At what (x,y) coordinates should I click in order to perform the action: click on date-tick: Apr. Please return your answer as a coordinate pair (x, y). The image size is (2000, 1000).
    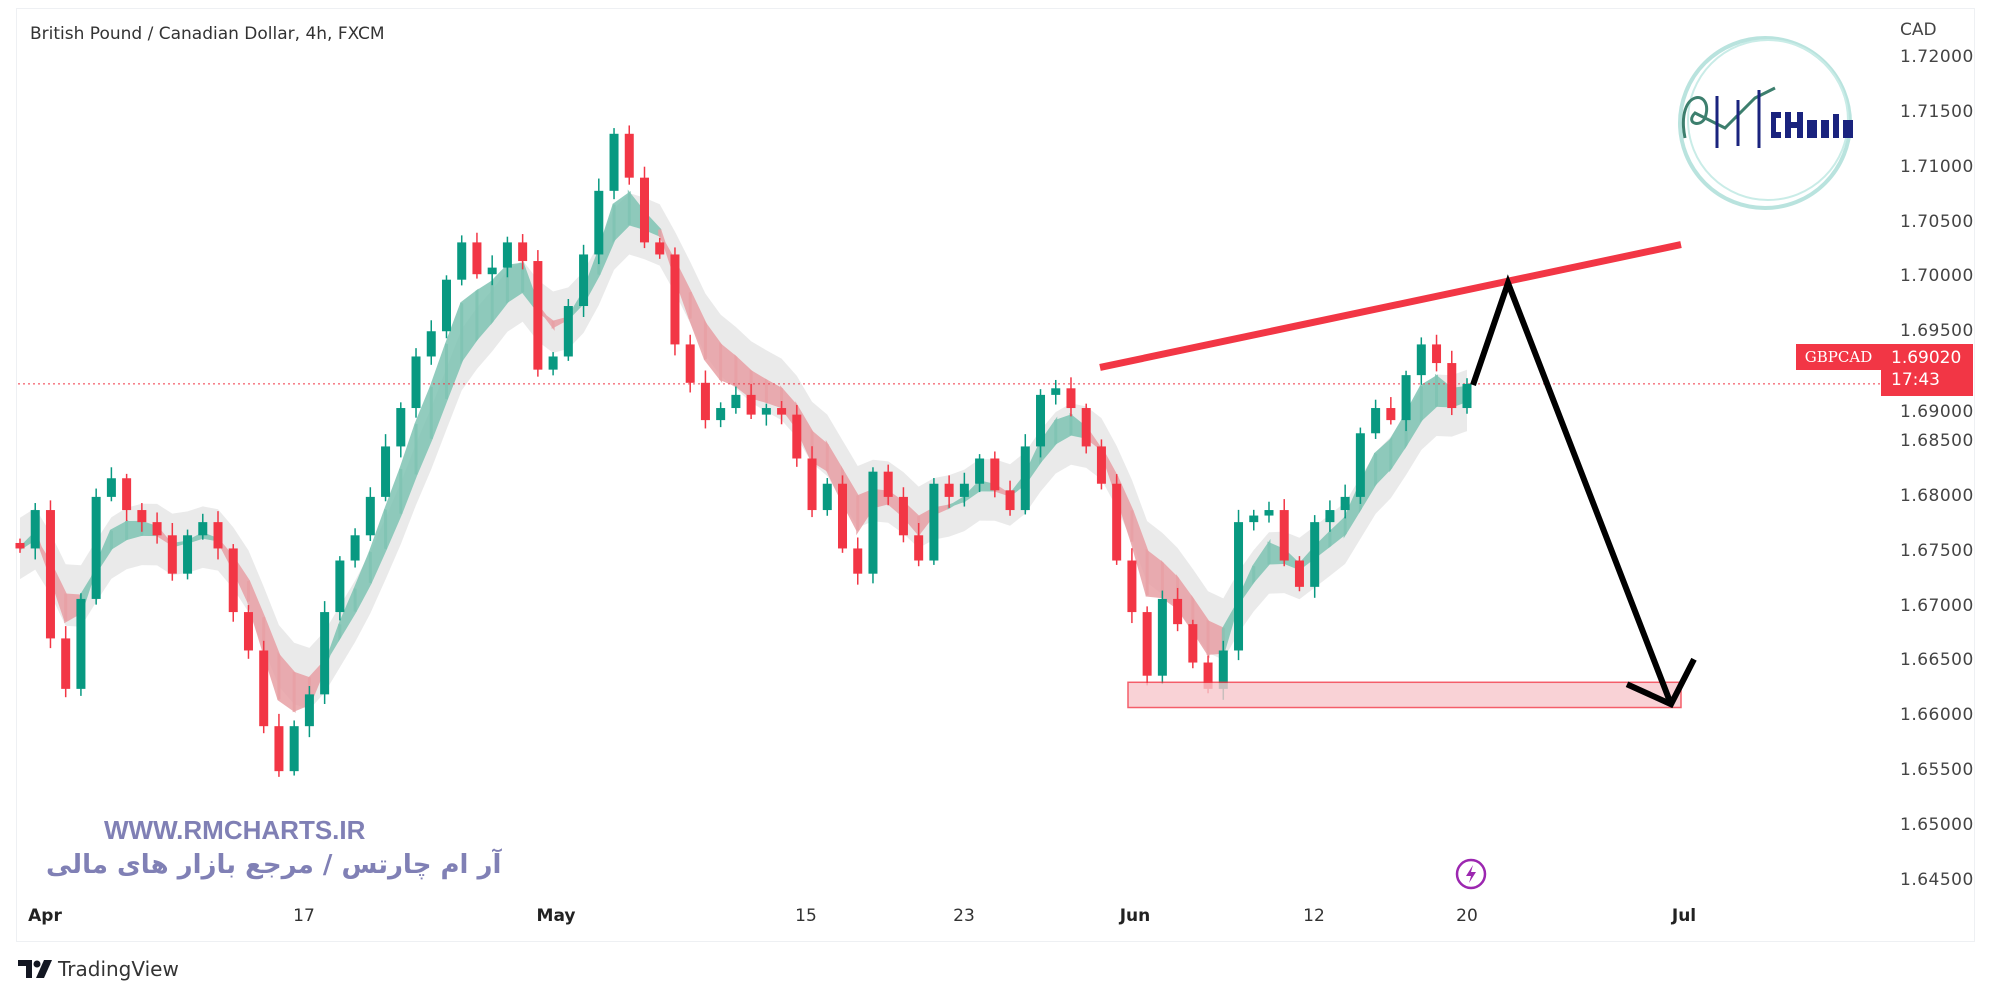
    Looking at the image, I should click on (45, 916).